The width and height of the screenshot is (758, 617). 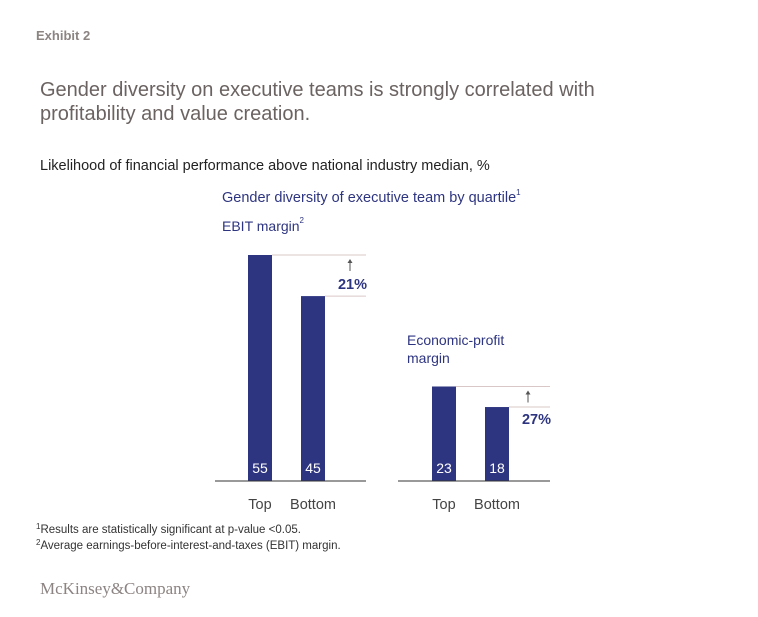 What do you see at coordinates (352, 285) in the screenshot?
I see `difference-annotation: 21%` at bounding box center [352, 285].